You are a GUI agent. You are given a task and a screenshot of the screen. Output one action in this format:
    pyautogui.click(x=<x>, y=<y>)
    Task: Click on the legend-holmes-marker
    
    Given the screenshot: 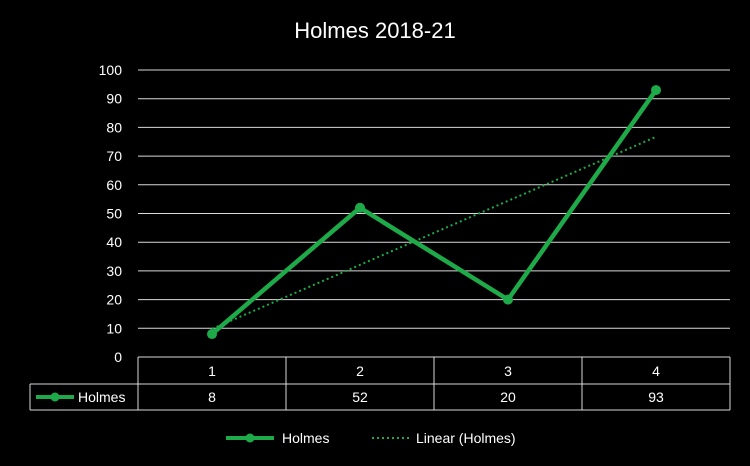 What is the action you would take?
    pyautogui.click(x=250, y=438)
    